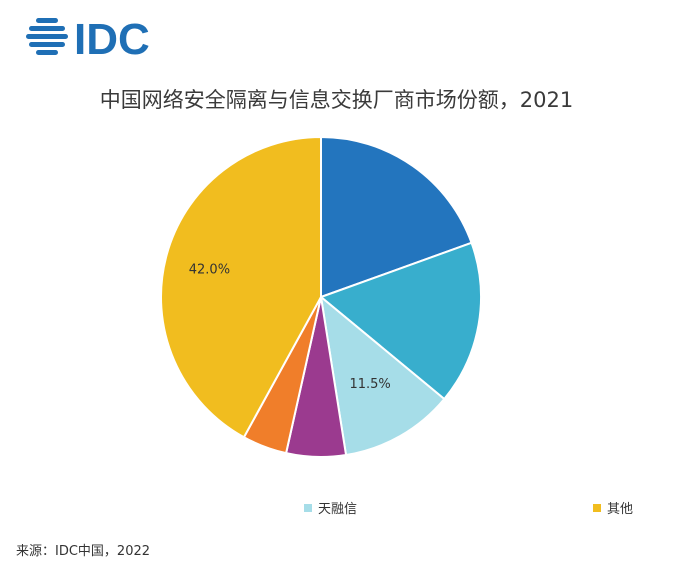 The image size is (673, 572). Describe the element at coordinates (209, 269) in the screenshot. I see `data-label-6: 42.0%` at that location.